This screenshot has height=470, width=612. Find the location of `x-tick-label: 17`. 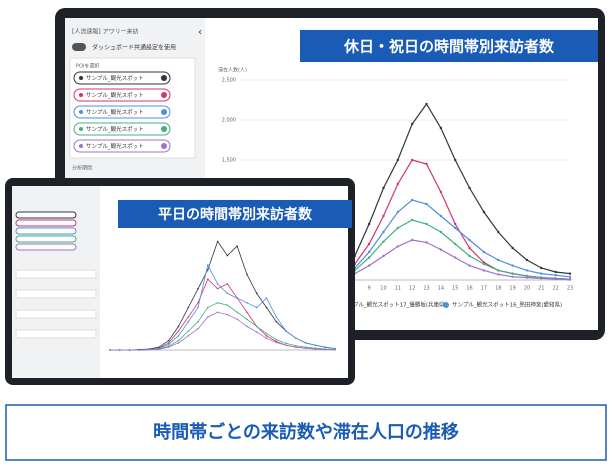

x-tick-label: 17 is located at coordinates (484, 289).